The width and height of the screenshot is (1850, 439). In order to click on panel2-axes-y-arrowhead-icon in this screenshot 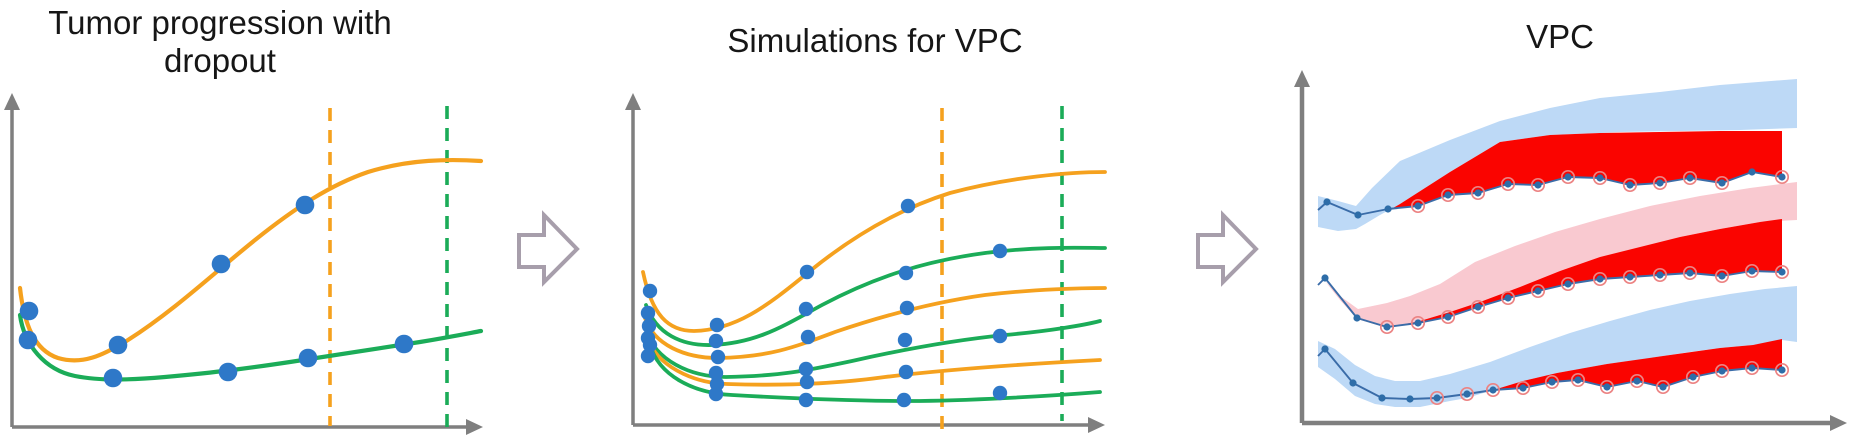, I will do `click(633, 101)`.